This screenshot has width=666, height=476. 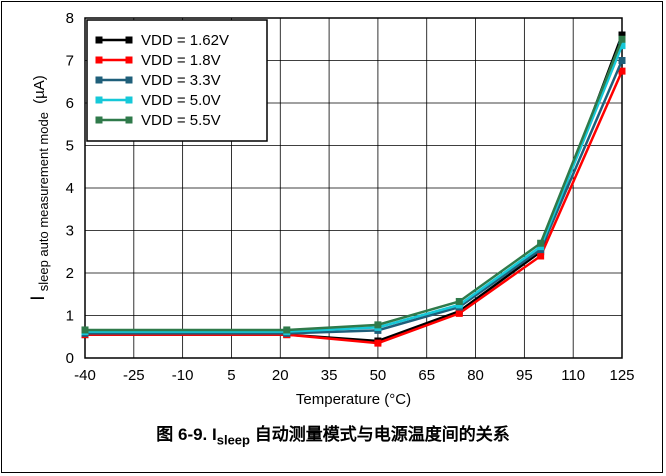 I want to click on figure-caption: 图 6-9. Isleep 自动测量模式与电源温度间的关系, so click(x=333, y=433).